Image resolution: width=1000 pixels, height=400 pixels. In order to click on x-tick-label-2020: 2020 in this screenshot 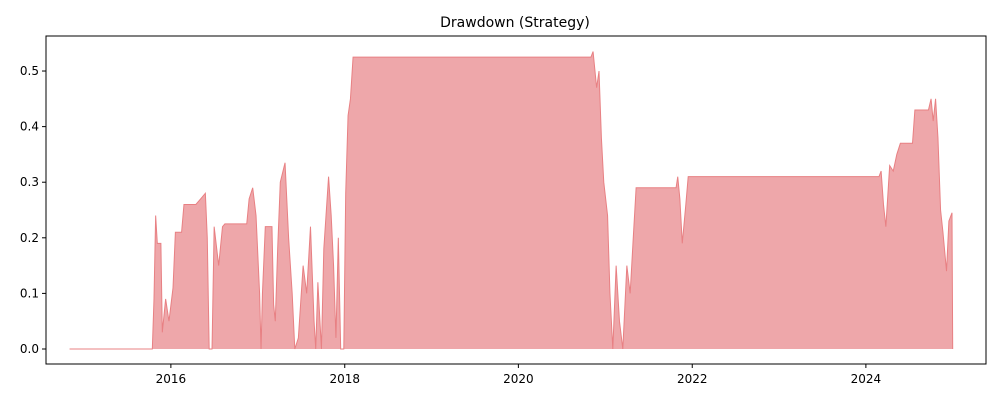, I will do `click(518, 379)`.